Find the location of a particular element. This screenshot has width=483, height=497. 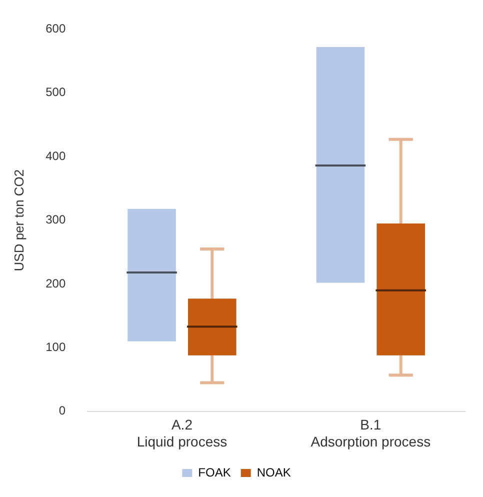

y-tick-label: 0 is located at coordinates (62, 411).